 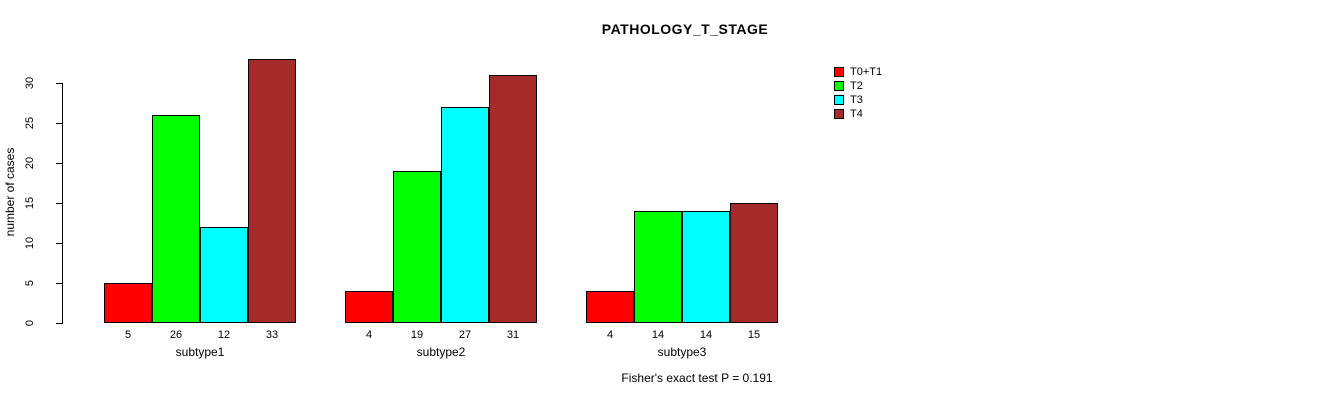 I want to click on y-tick-label: 30, so click(x=30, y=83).